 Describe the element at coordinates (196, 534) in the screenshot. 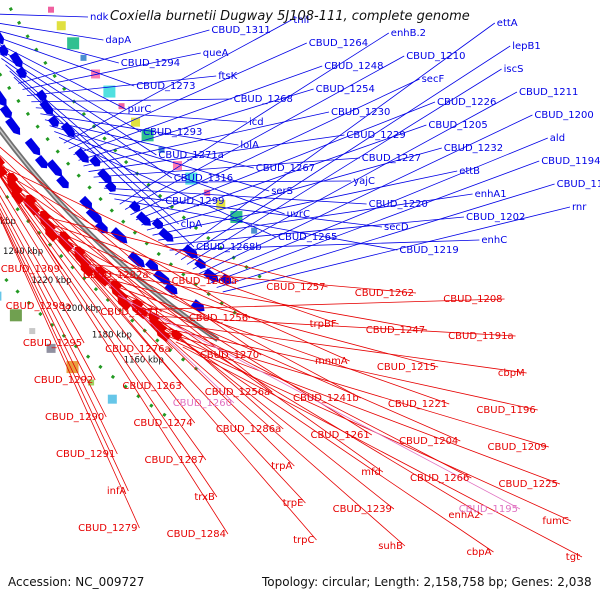

I see `reverse-gene-label: CBUD_1284` at that location.